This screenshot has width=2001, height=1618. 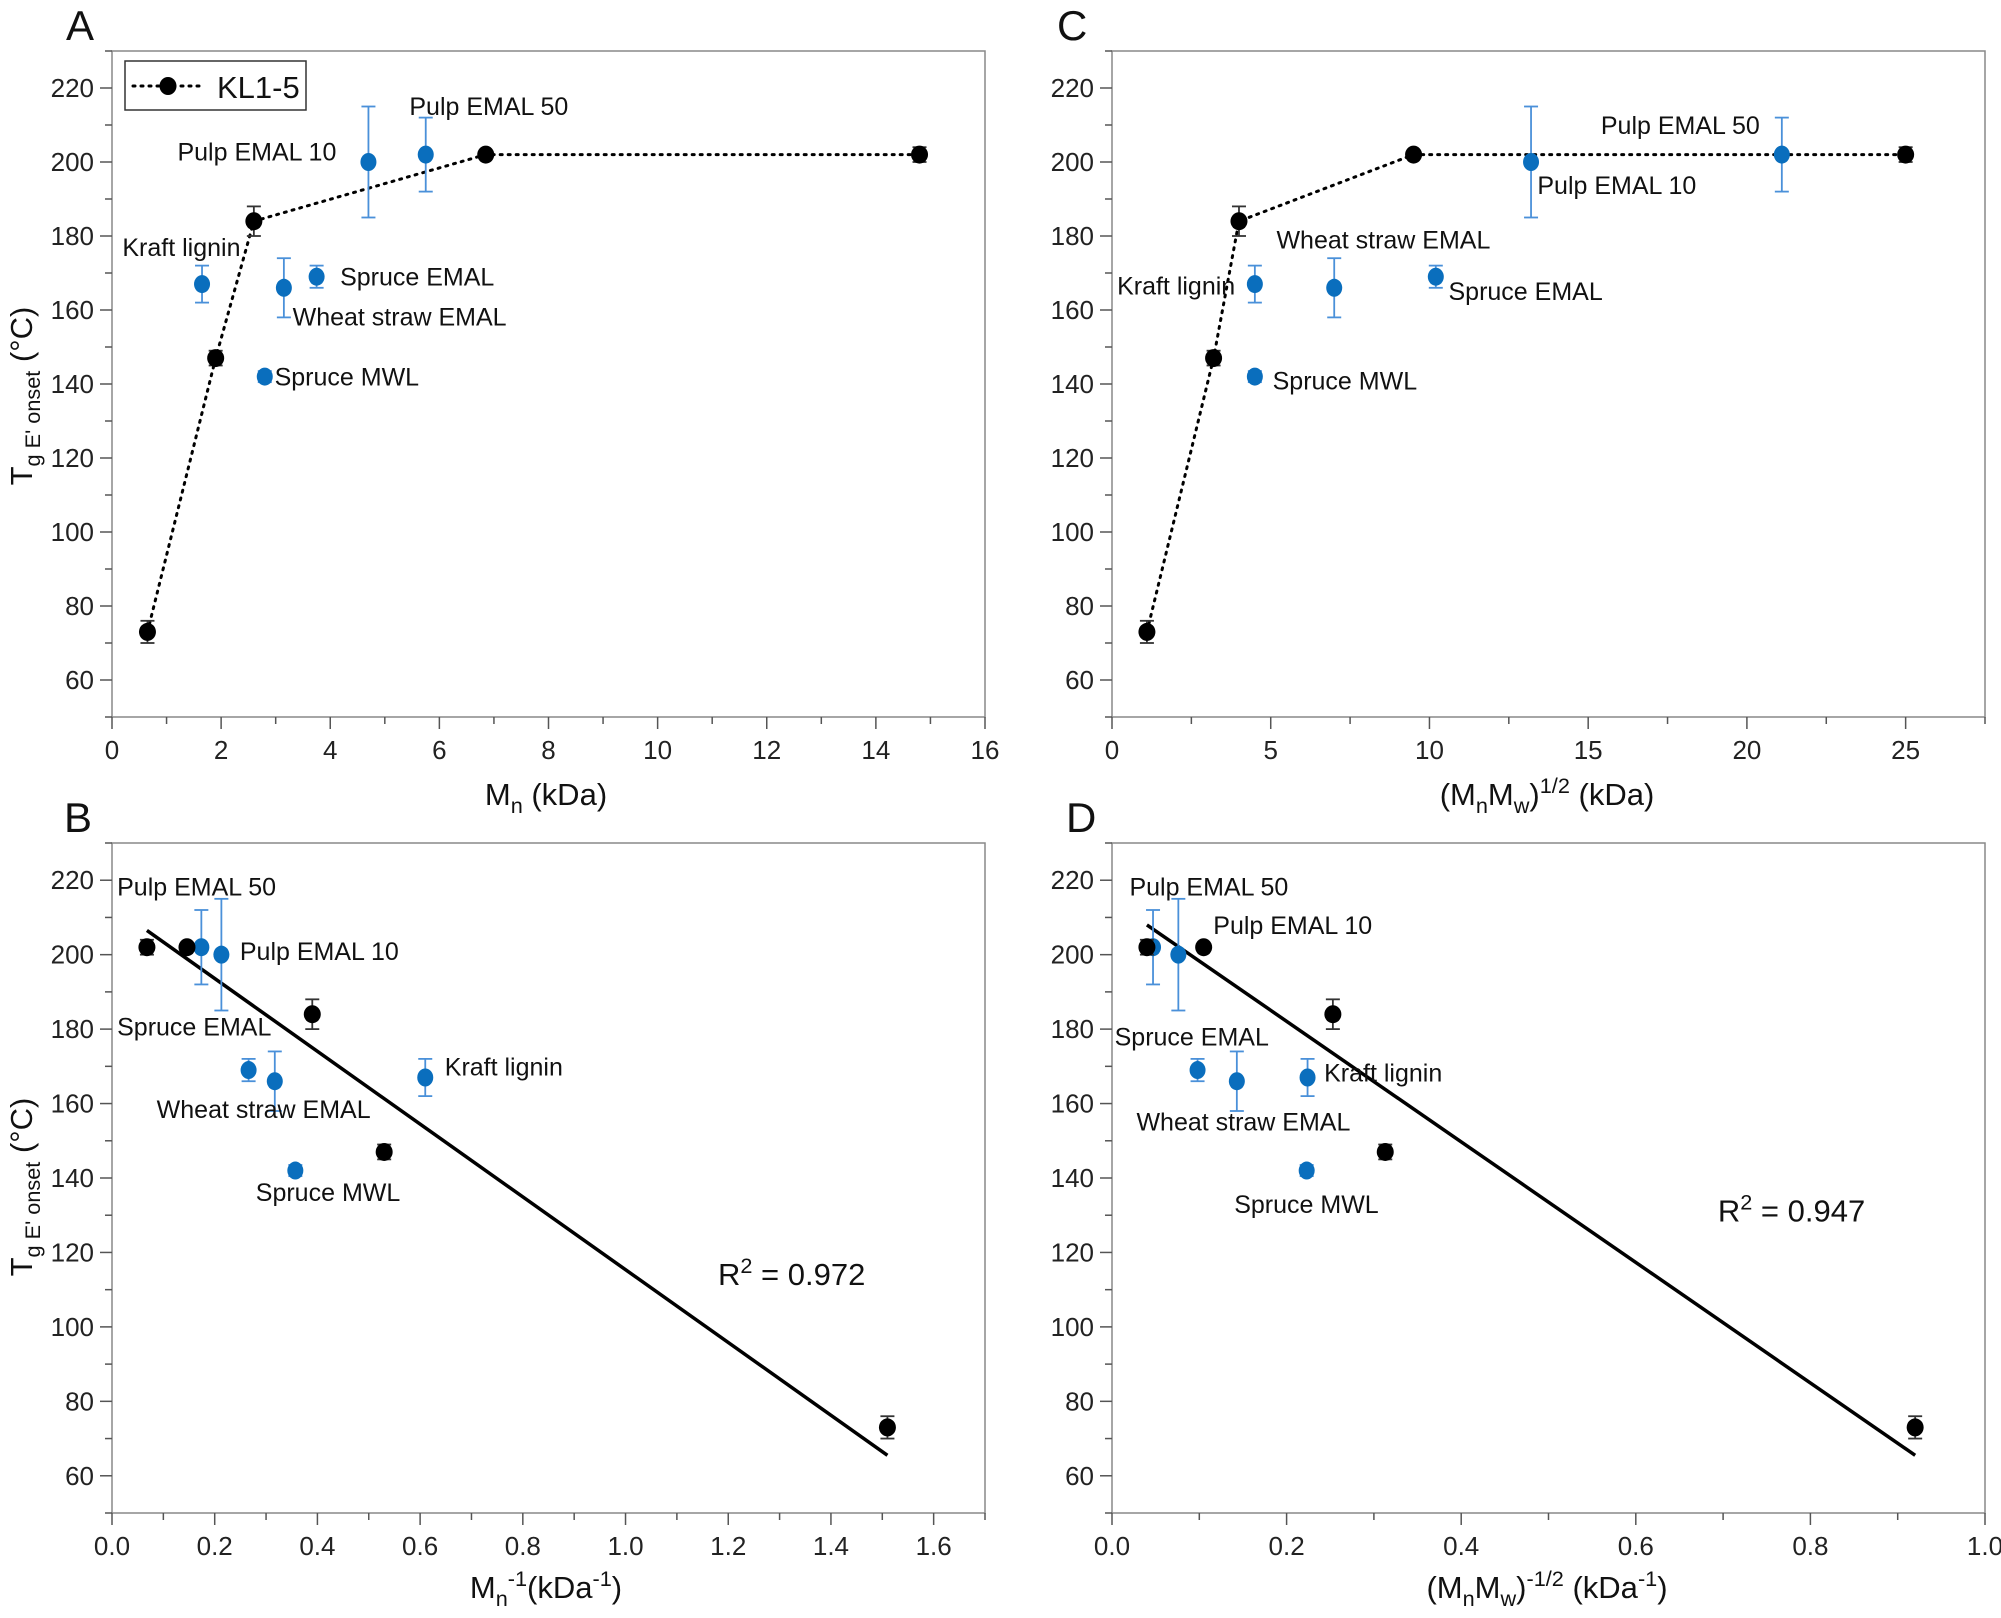 I want to click on x-tick-label: 10, so click(x=1429, y=750).